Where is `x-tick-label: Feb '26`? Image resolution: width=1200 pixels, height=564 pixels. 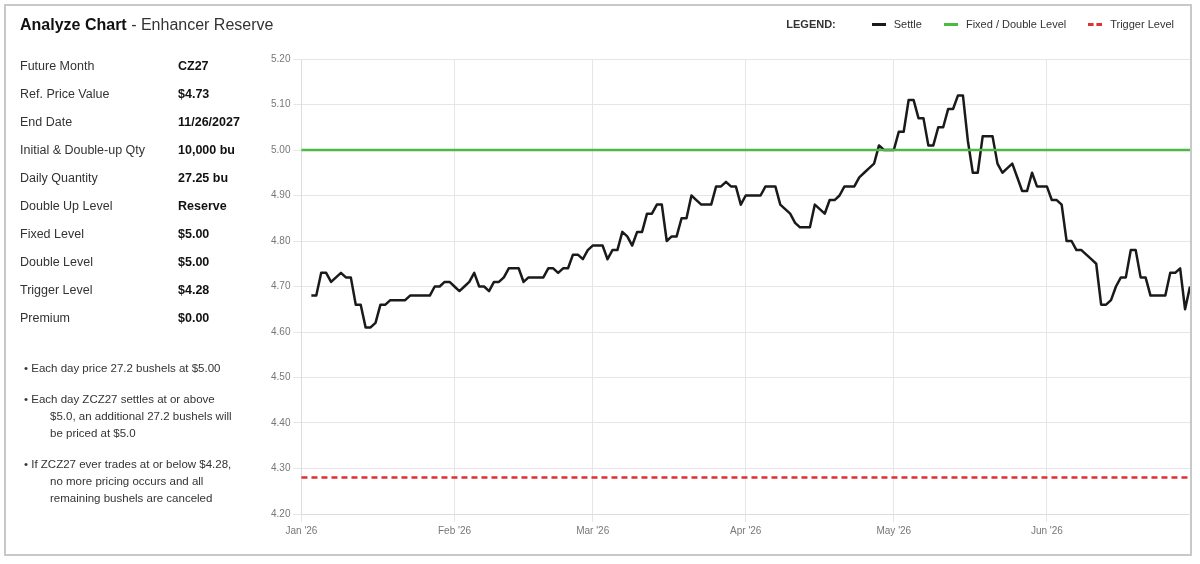 x-tick-label: Feb '26 is located at coordinates (454, 530).